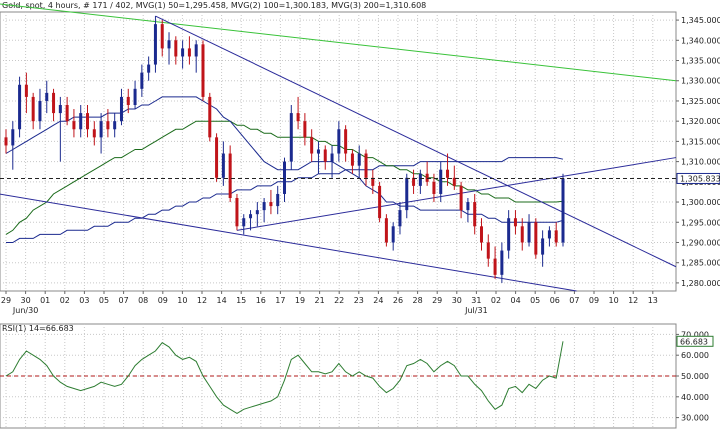  I want to click on rsi-last-value-label: 66.683, so click(694, 341).